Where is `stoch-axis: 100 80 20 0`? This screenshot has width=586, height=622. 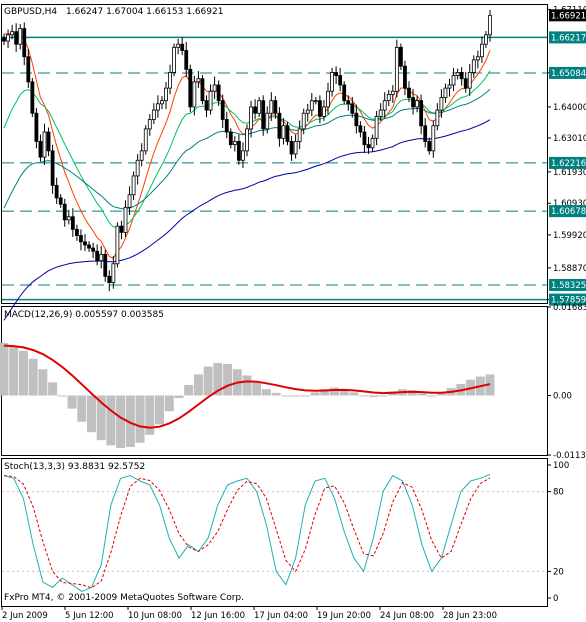
stoch-axis: 100 80 20 0 is located at coordinates (558, 532).